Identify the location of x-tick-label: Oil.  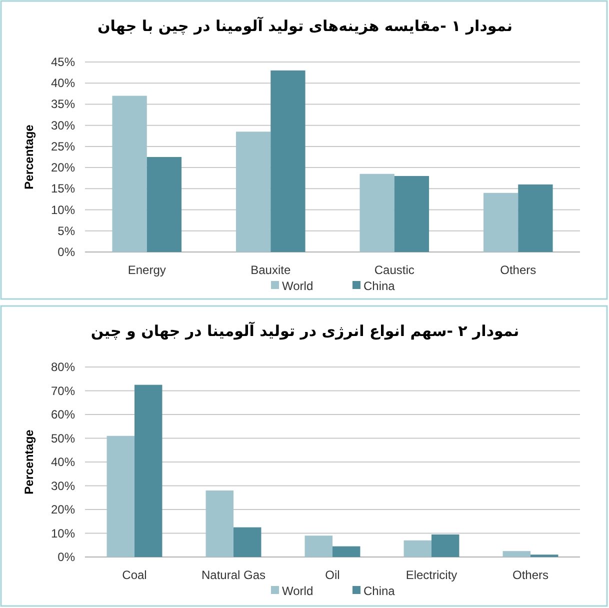
(332, 575).